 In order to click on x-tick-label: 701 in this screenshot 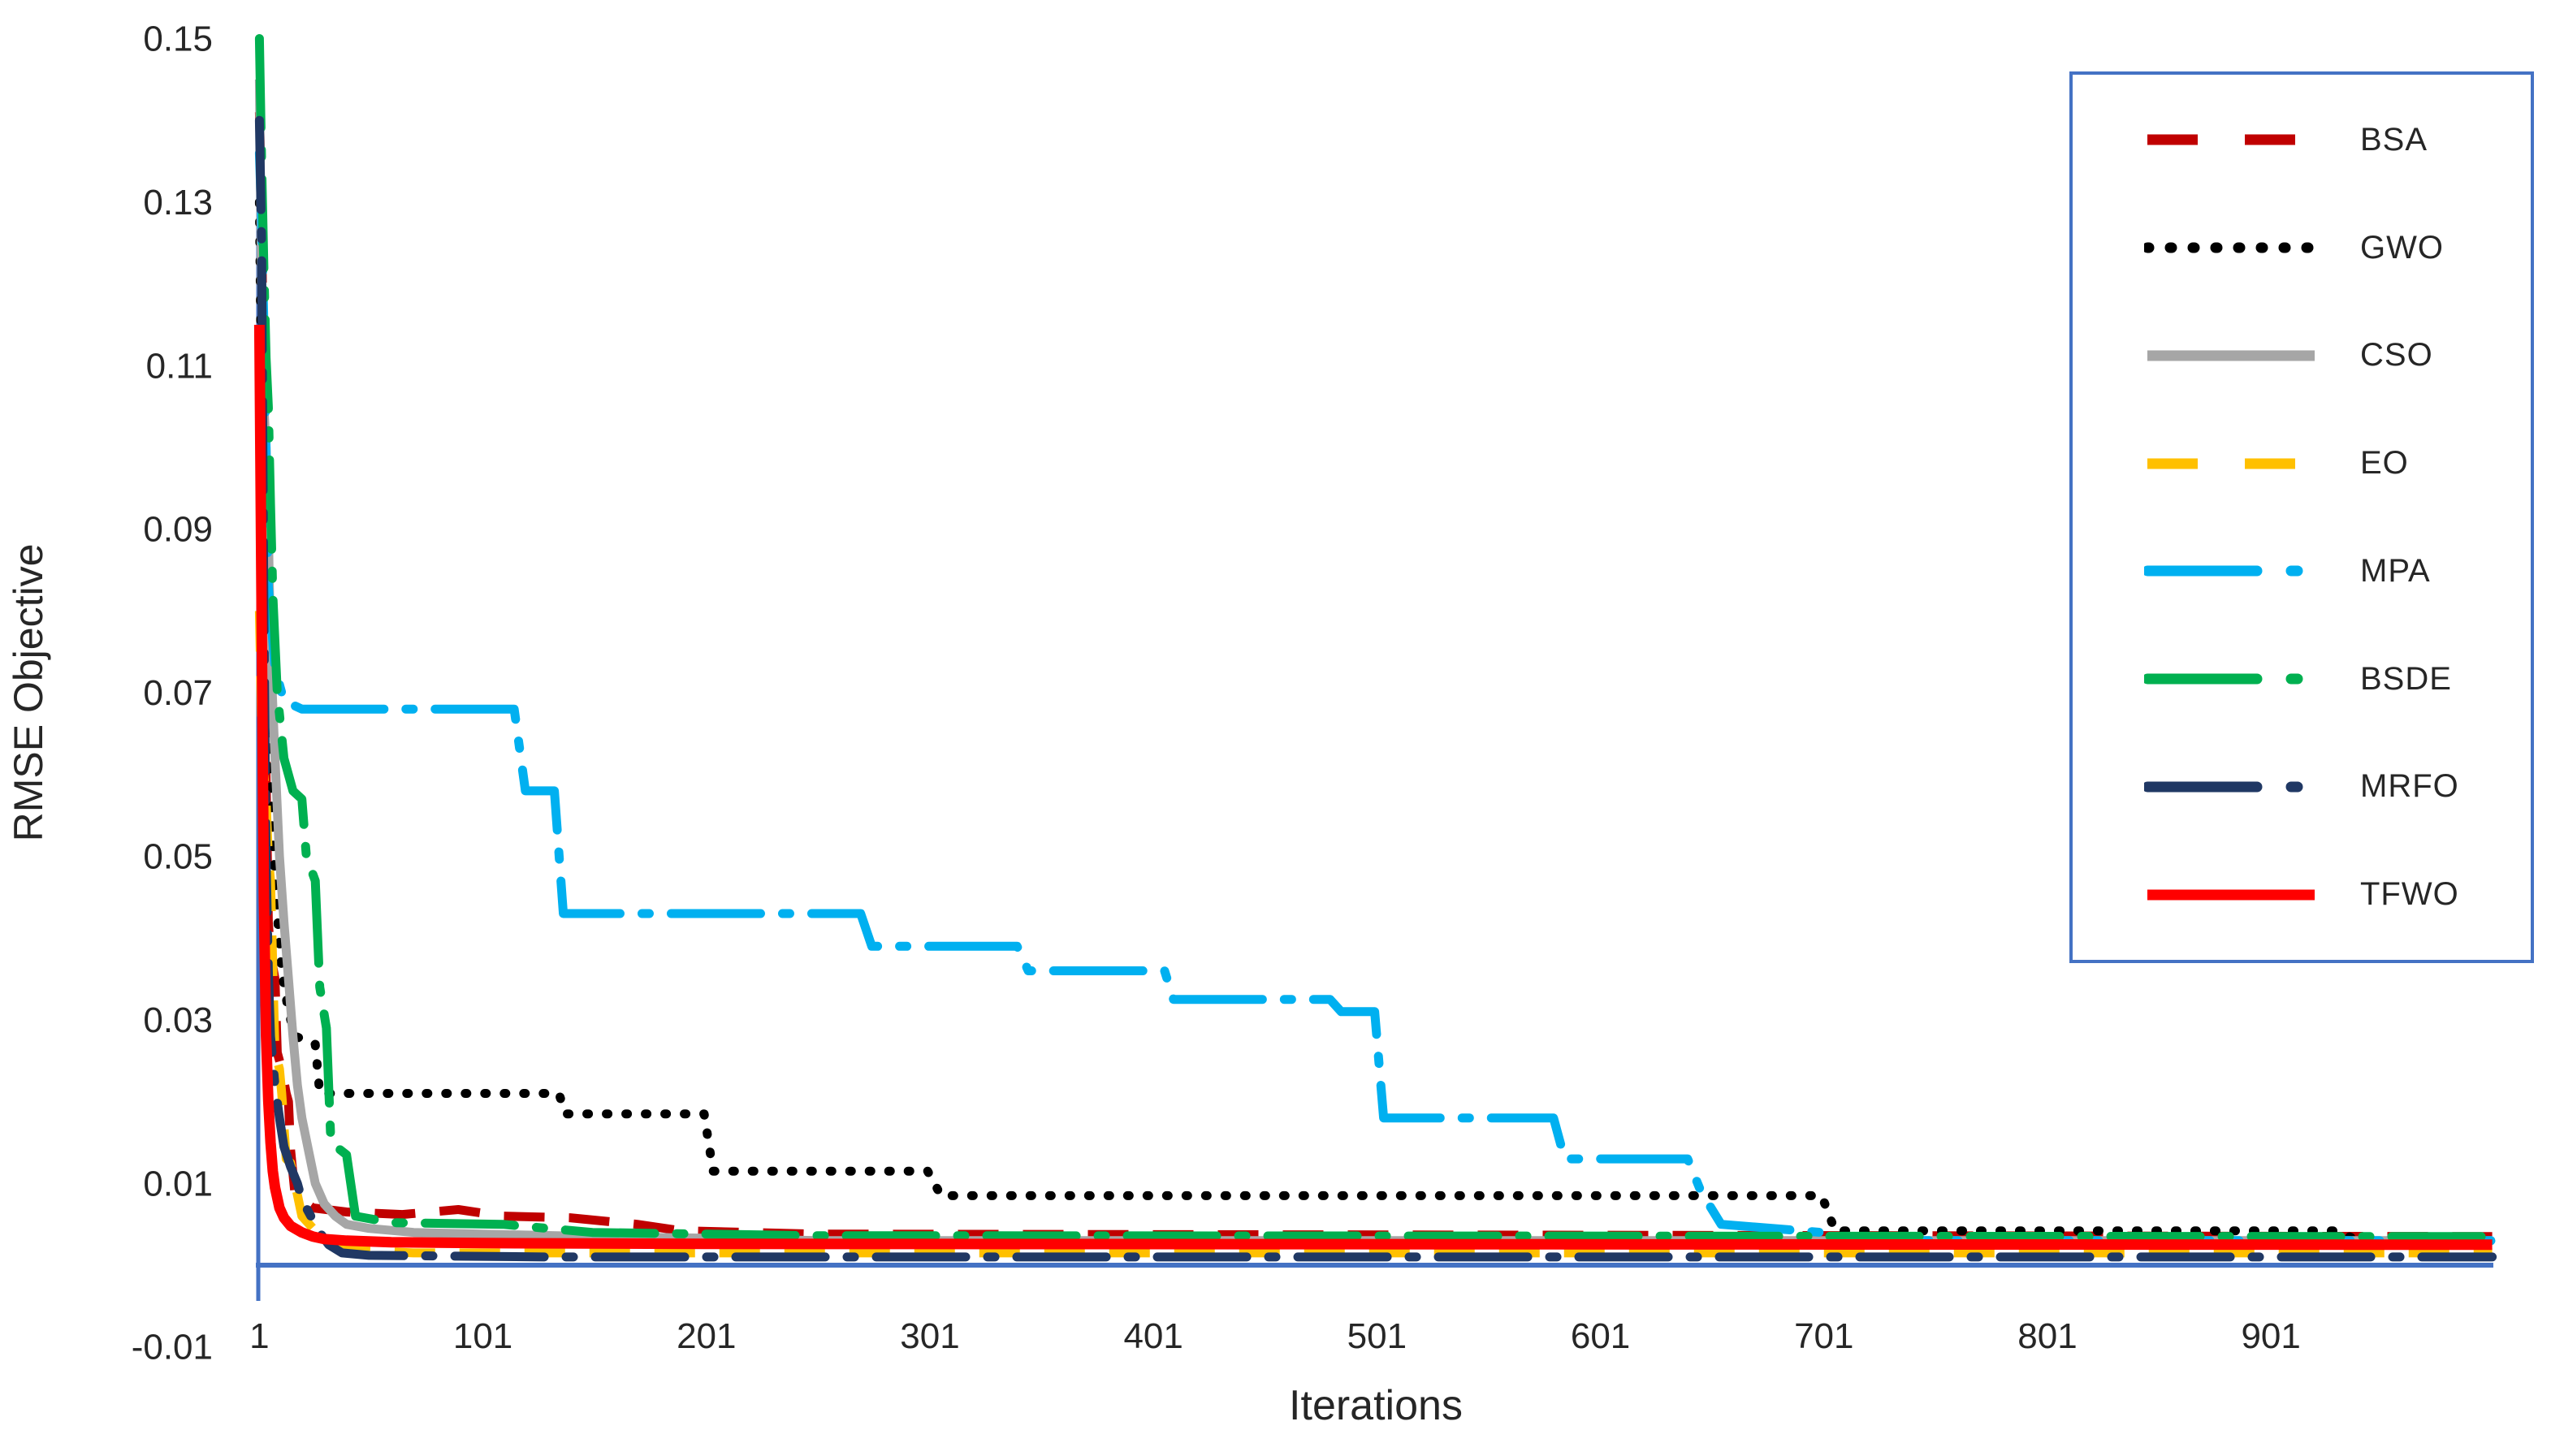, I will do `click(1823, 1336)`.